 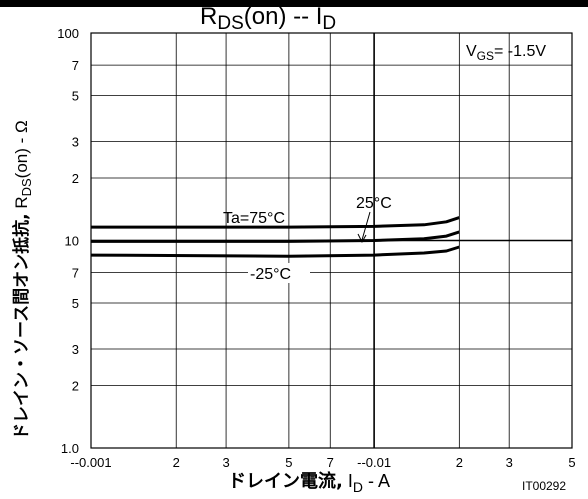 I want to click on top-border-bar, so click(x=294, y=3).